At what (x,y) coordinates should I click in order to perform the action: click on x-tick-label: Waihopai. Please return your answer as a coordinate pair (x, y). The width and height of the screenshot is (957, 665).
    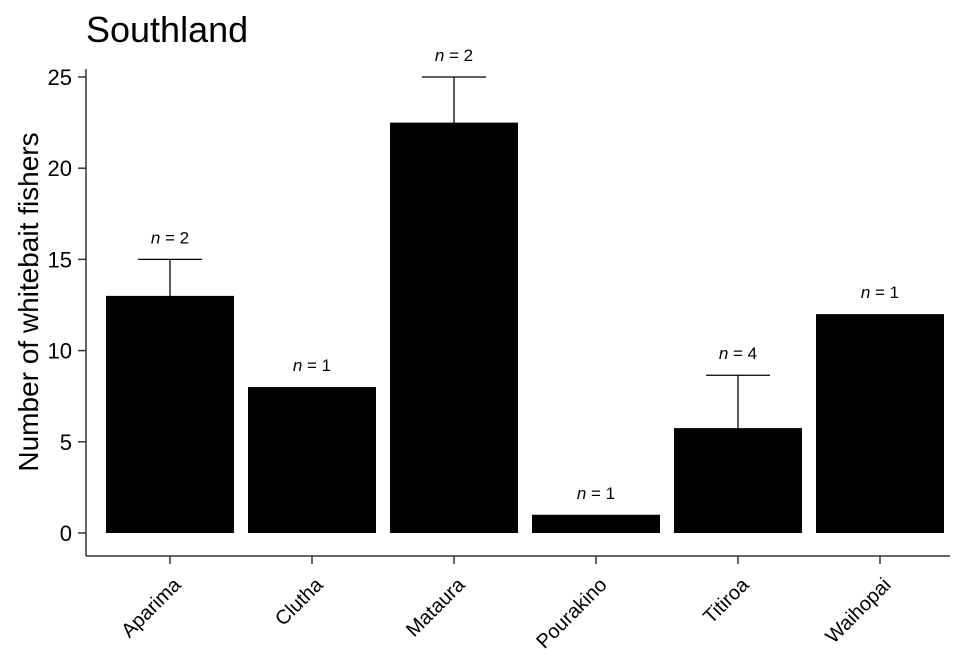
    Looking at the image, I should click on (859, 611).